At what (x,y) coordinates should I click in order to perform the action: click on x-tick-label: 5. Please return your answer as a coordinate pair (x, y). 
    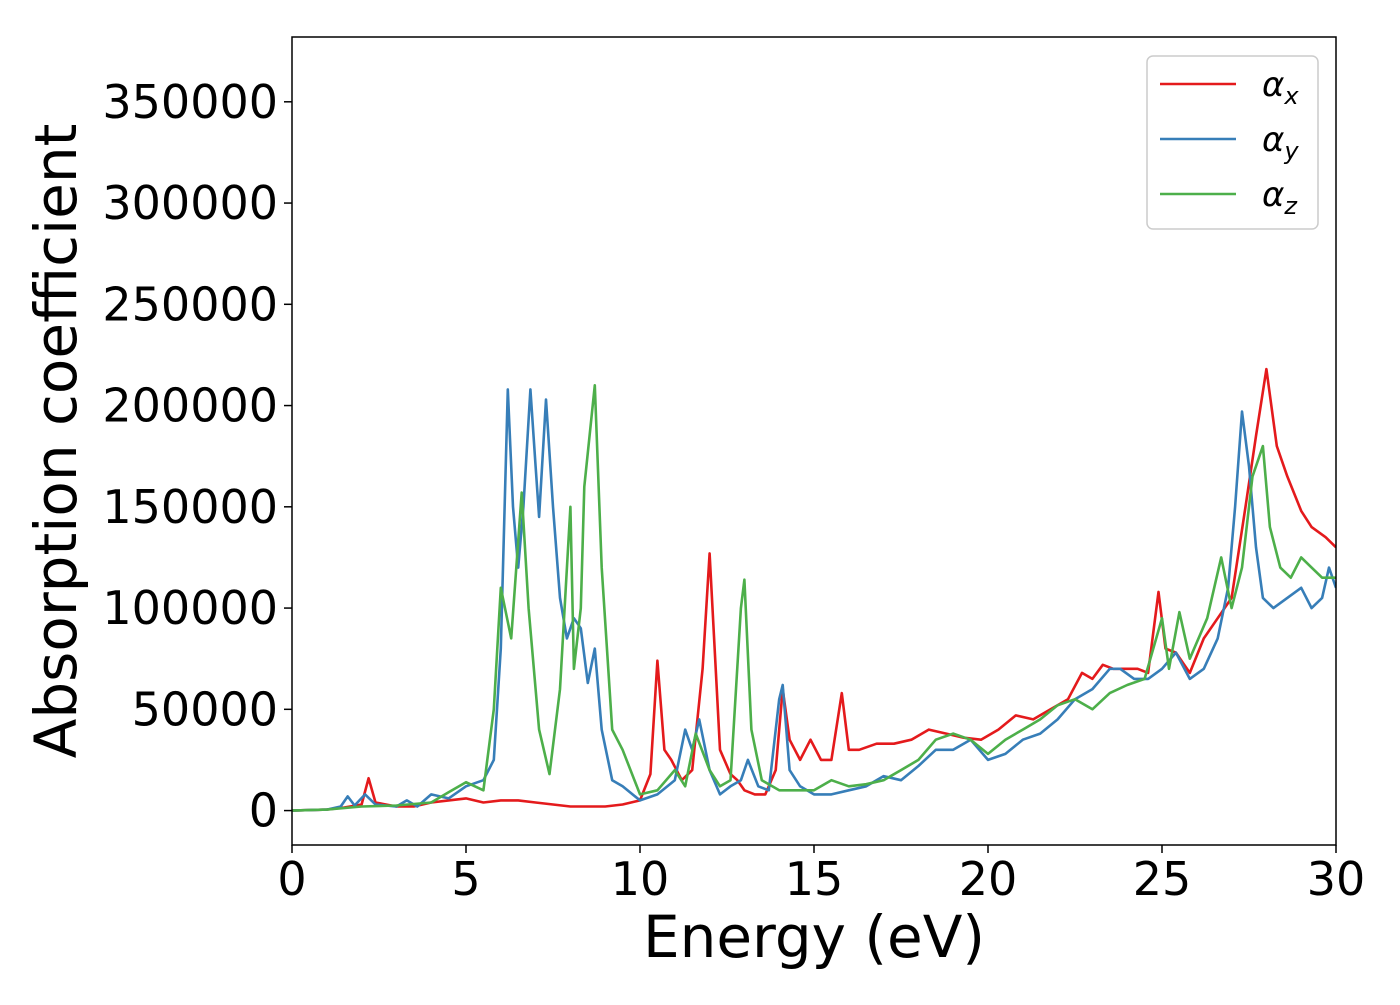
    Looking at the image, I should click on (465, 879).